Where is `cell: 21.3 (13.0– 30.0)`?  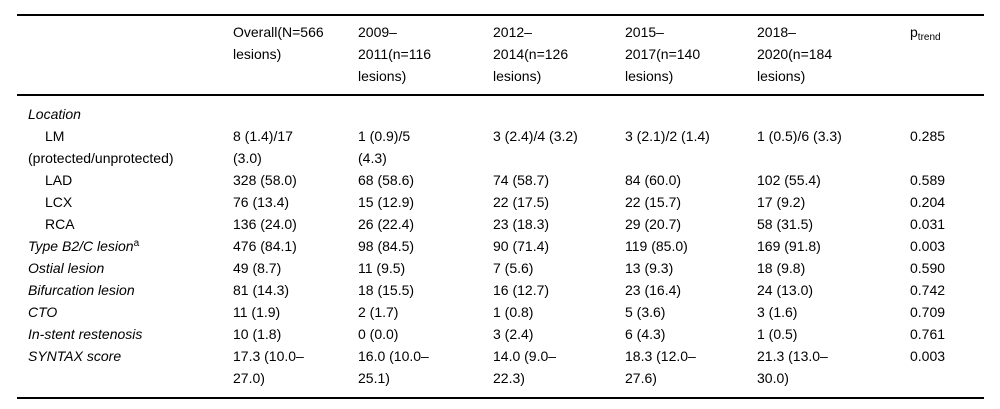
cell: 21.3 (13.0– 30.0) is located at coordinates (792, 367).